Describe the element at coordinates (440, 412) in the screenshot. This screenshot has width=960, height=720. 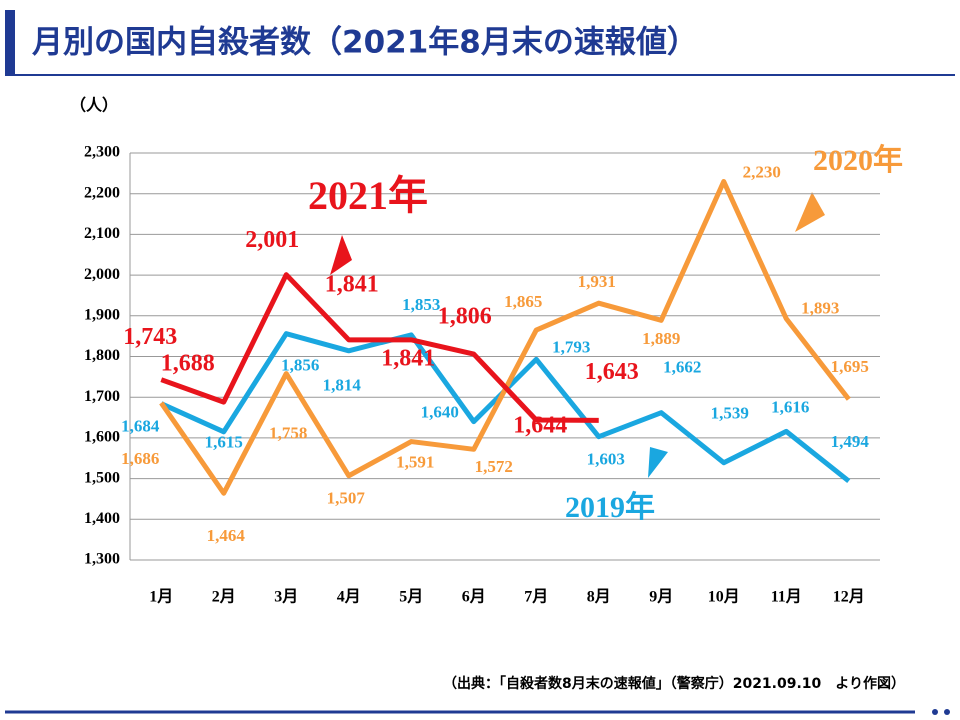
I see `data-label: 1,640` at that location.